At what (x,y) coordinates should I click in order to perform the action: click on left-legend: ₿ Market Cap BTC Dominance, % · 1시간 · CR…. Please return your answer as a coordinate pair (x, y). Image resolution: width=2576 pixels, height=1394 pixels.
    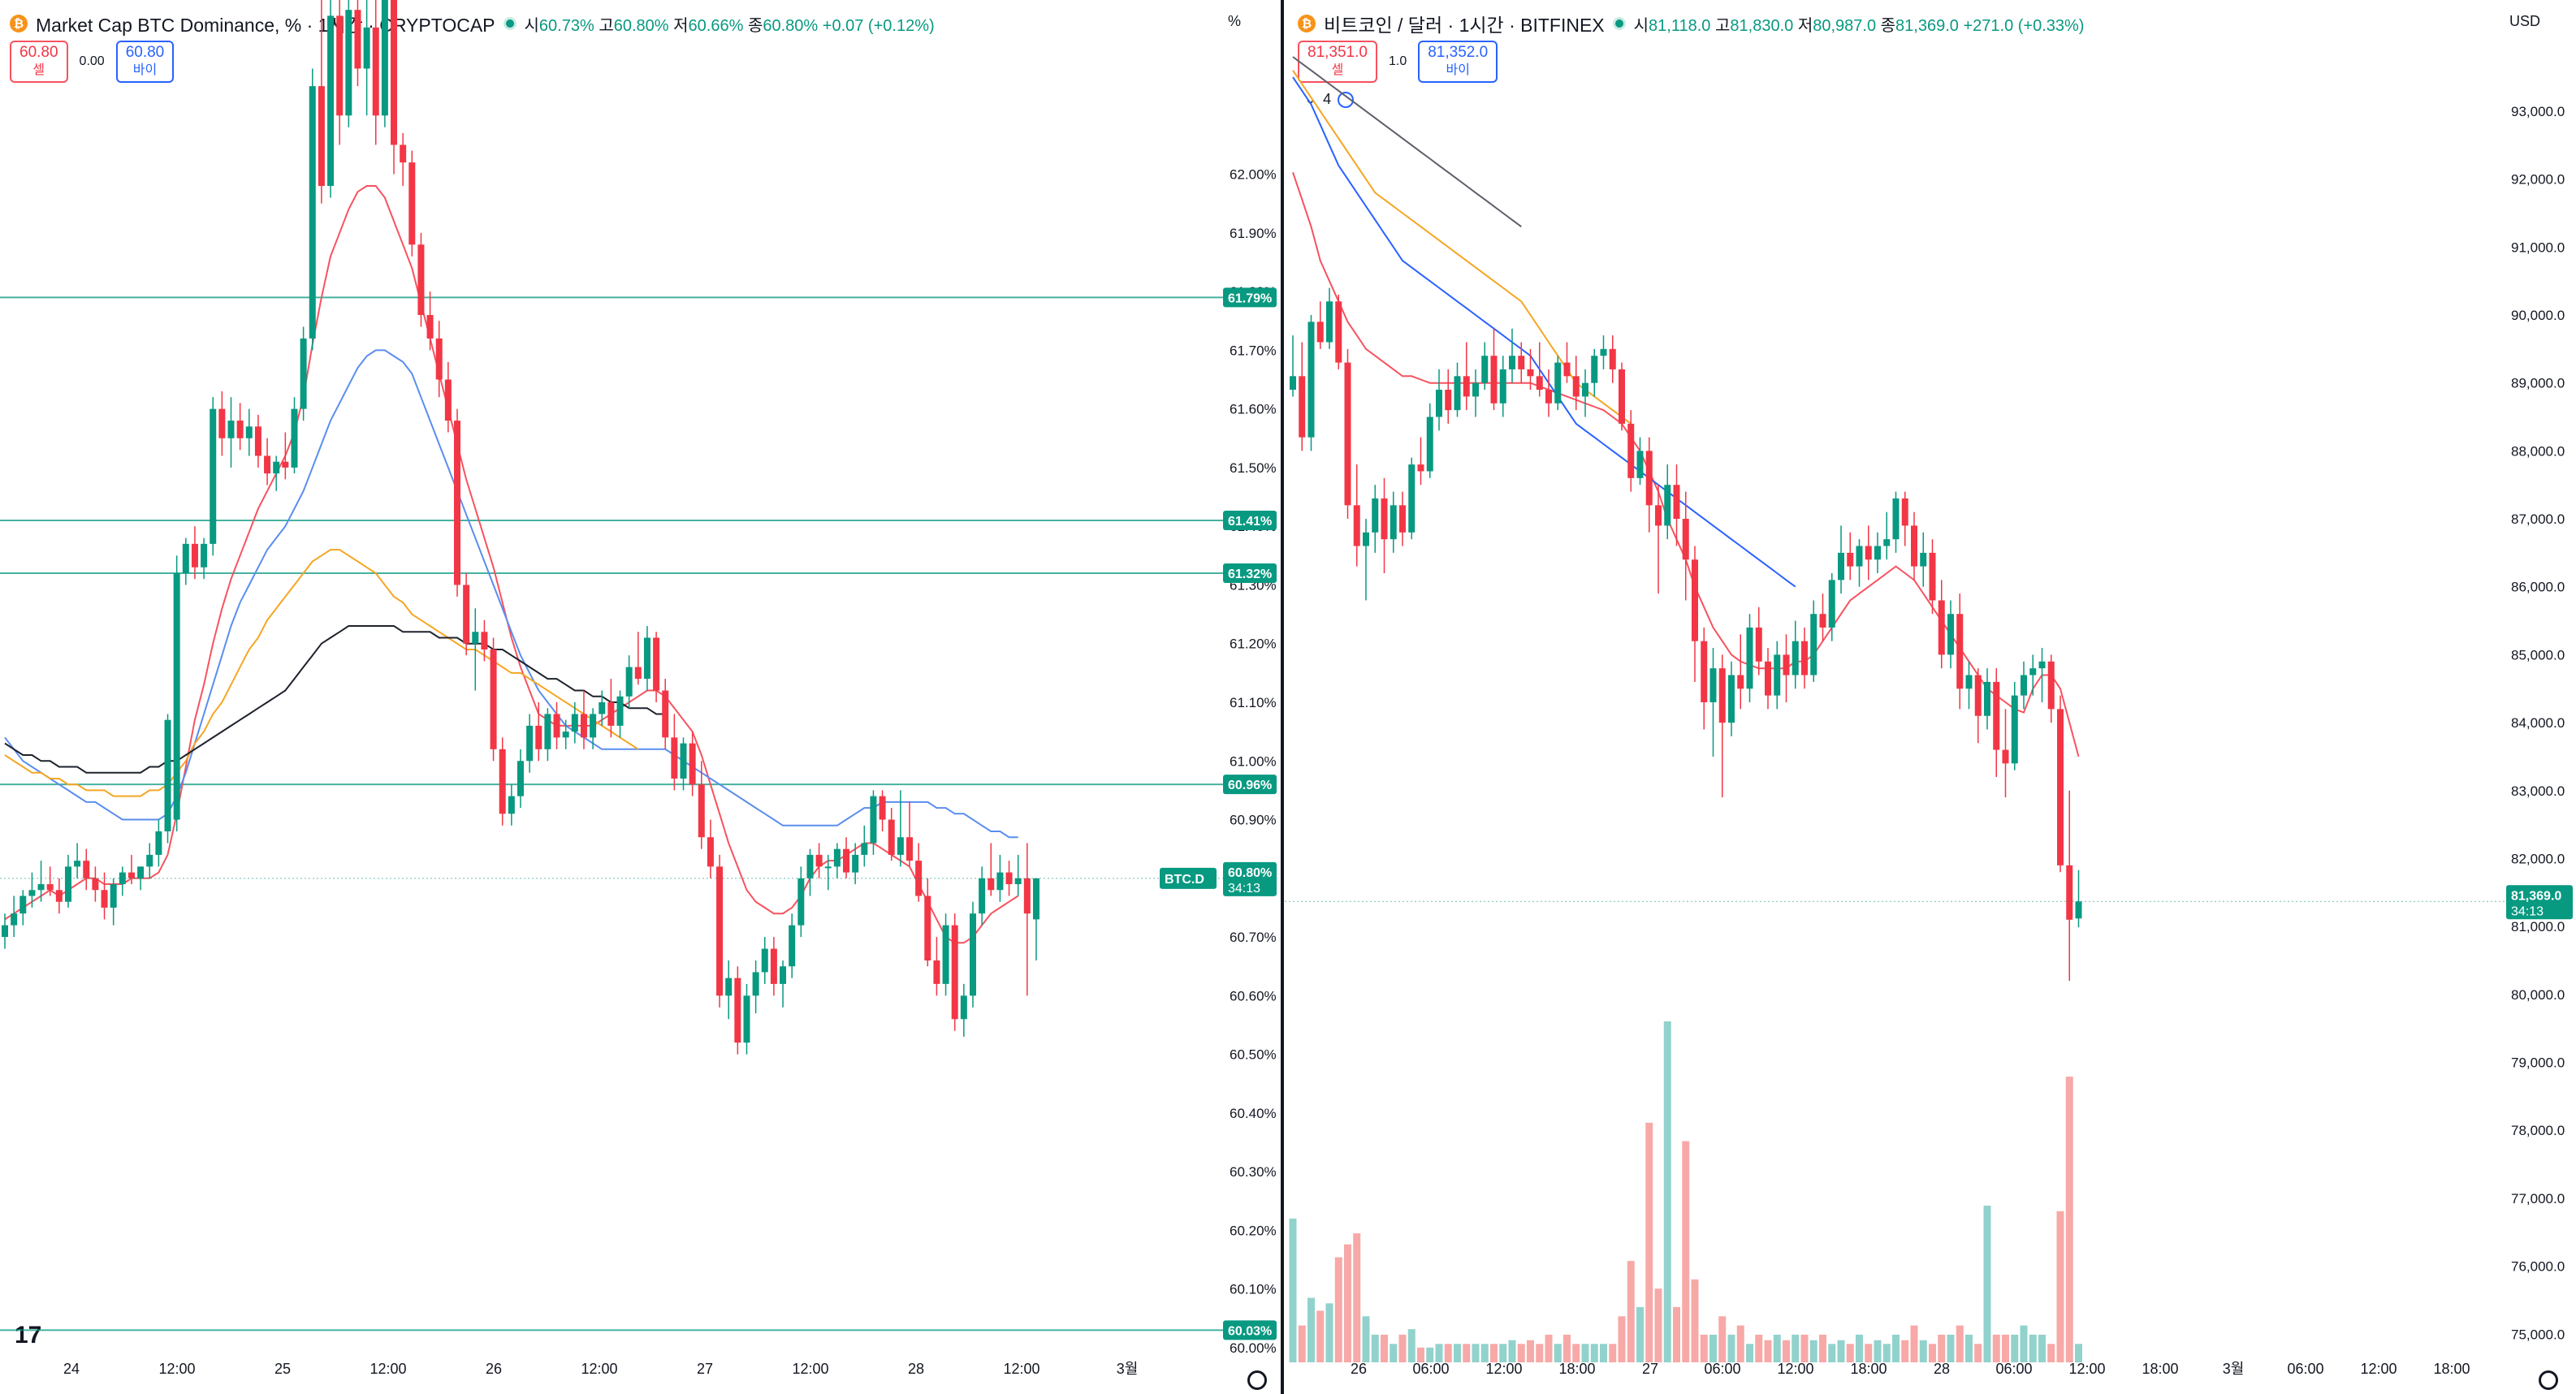
    Looking at the image, I should click on (473, 23).